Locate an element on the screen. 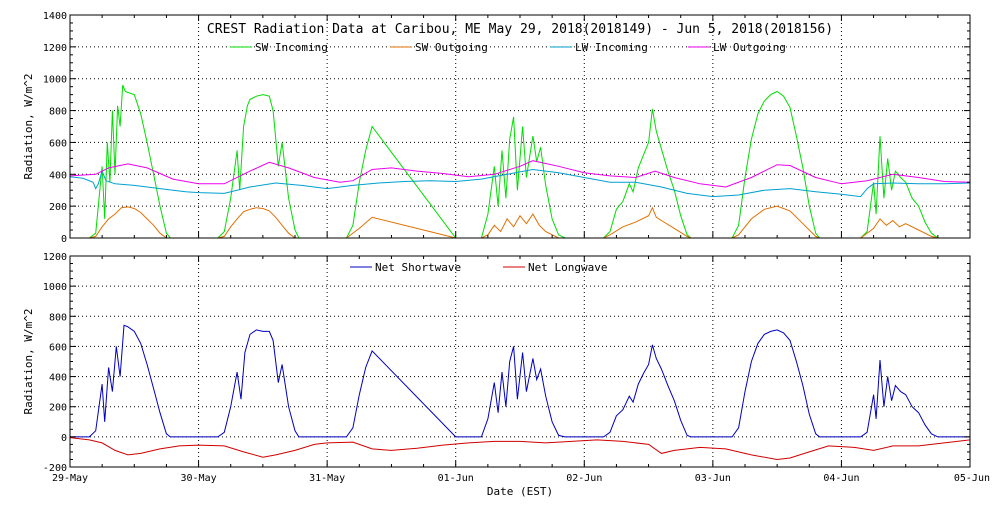 This screenshot has width=1000, height=505. x-tick-label: 05-Jun is located at coordinates (972, 478).